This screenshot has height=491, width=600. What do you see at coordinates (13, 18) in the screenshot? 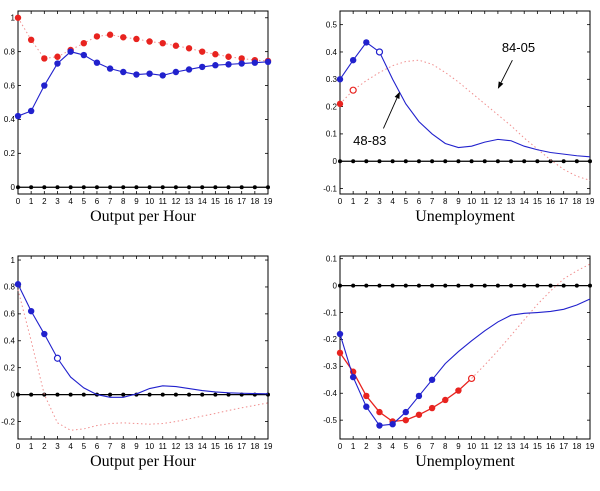
I see `y-tick-label: 1` at bounding box center [13, 18].